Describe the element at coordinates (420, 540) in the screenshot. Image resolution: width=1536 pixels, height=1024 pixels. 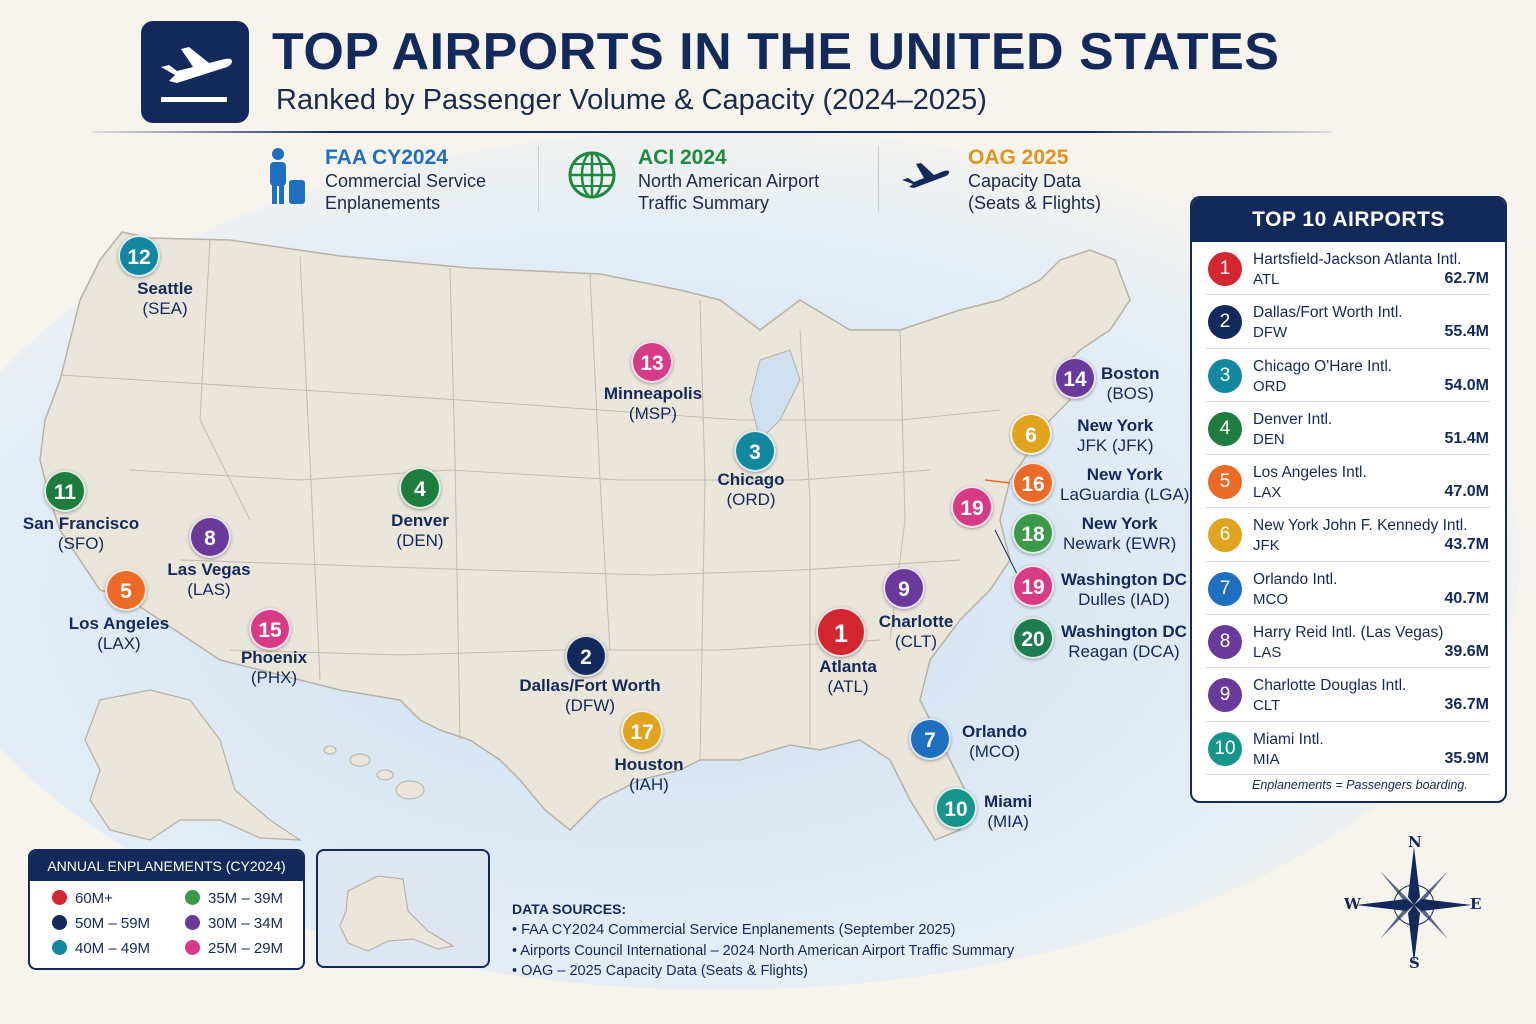
I see `airport-code: (DEN)` at that location.